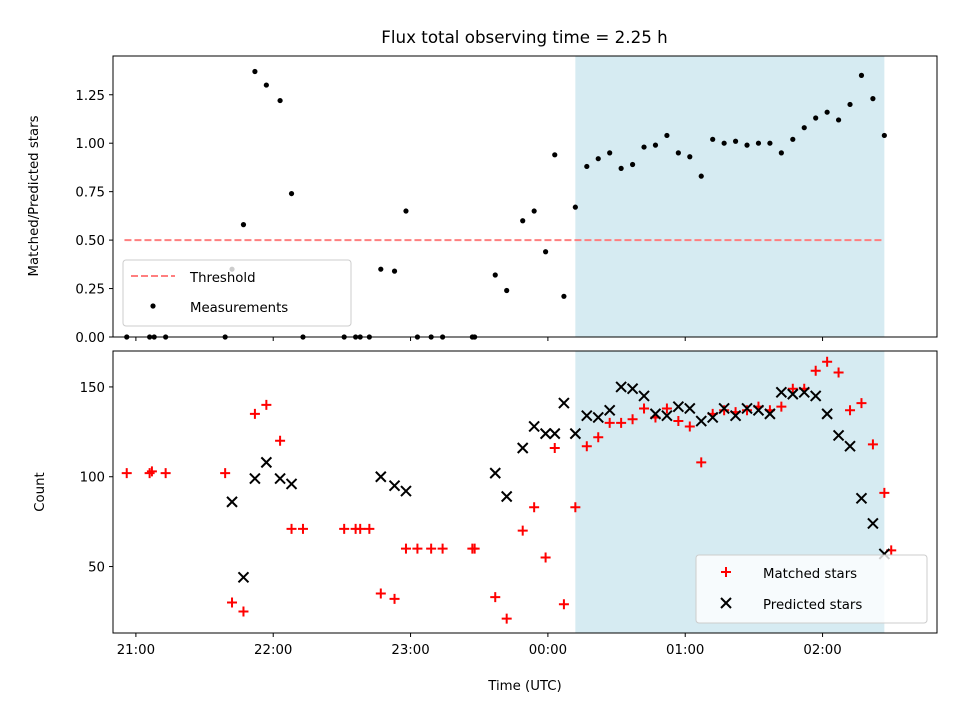 The height and width of the screenshot is (720, 960). I want to click on chart-title: Flux total observing time = 2.25 h, so click(524, 37).